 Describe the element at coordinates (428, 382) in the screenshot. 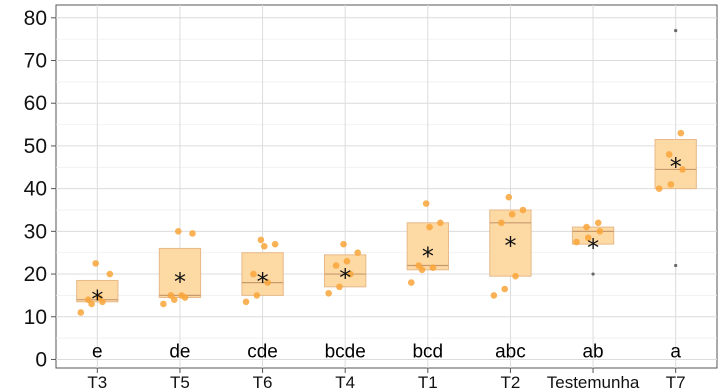

I see `x-tick-label: T1` at that location.